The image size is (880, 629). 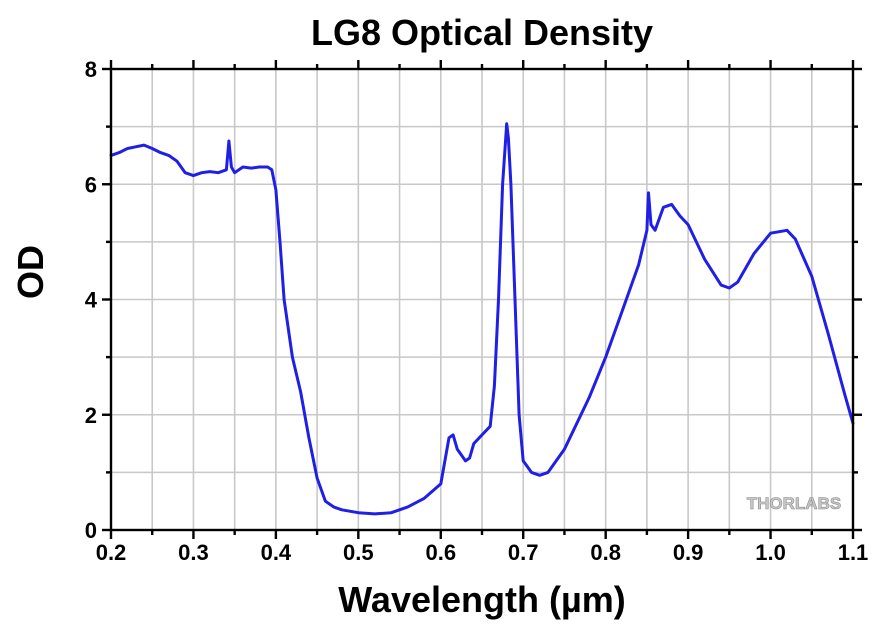 What do you see at coordinates (482, 552) in the screenshot?
I see `x-tick-labels: 0.2 0.3 0.4 0.5 0.6 0.7 0.8 0.9 1.0 1.1` at bounding box center [482, 552].